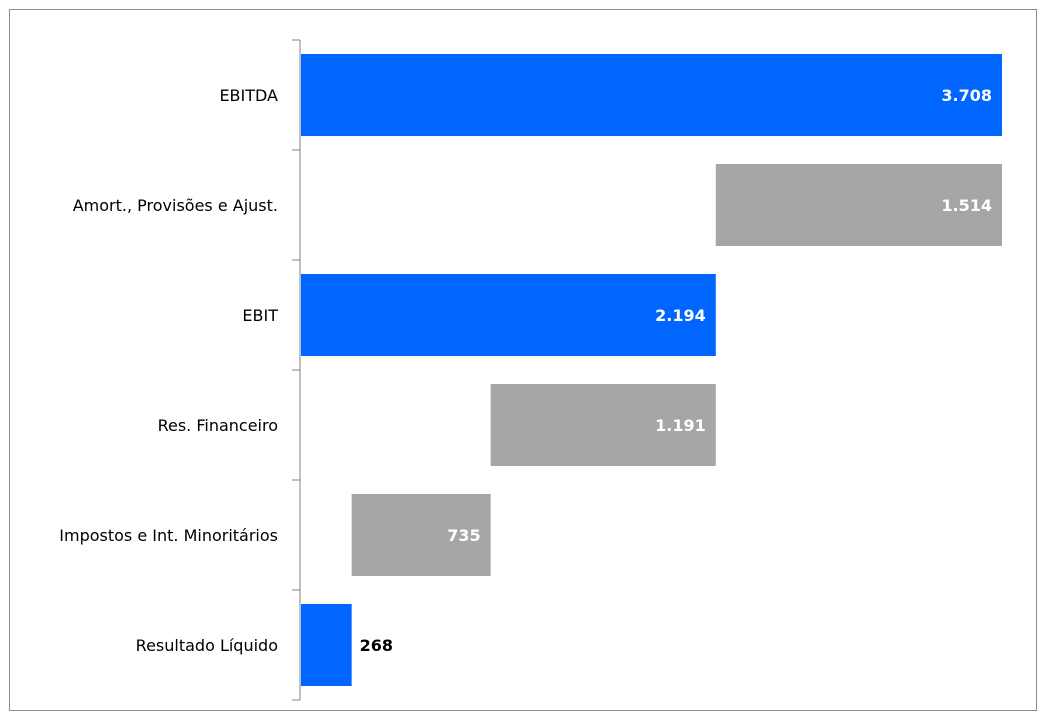 The image size is (1047, 720). Describe the element at coordinates (248, 95) in the screenshot. I see `category-label: EBITDA` at that location.